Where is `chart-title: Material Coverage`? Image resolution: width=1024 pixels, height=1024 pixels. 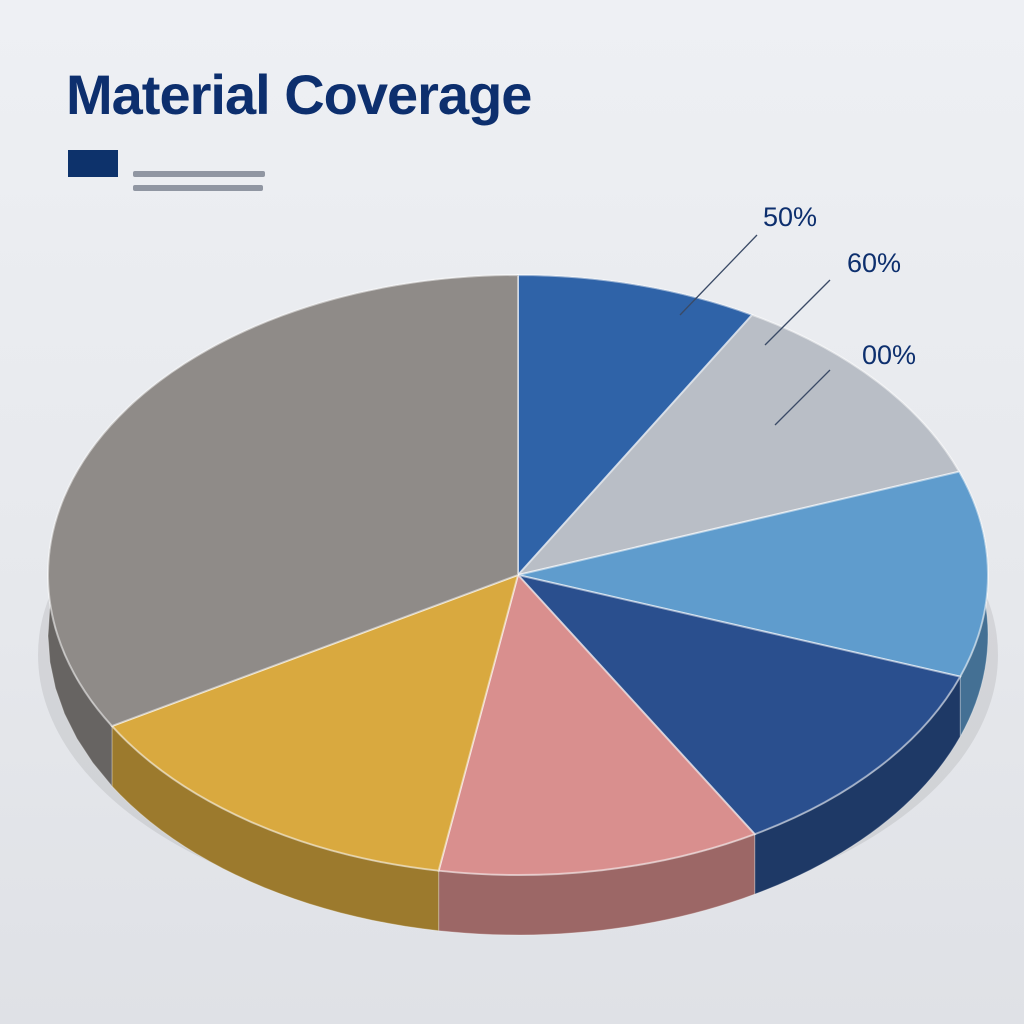
chart-title: Material Coverage is located at coordinates (299, 94).